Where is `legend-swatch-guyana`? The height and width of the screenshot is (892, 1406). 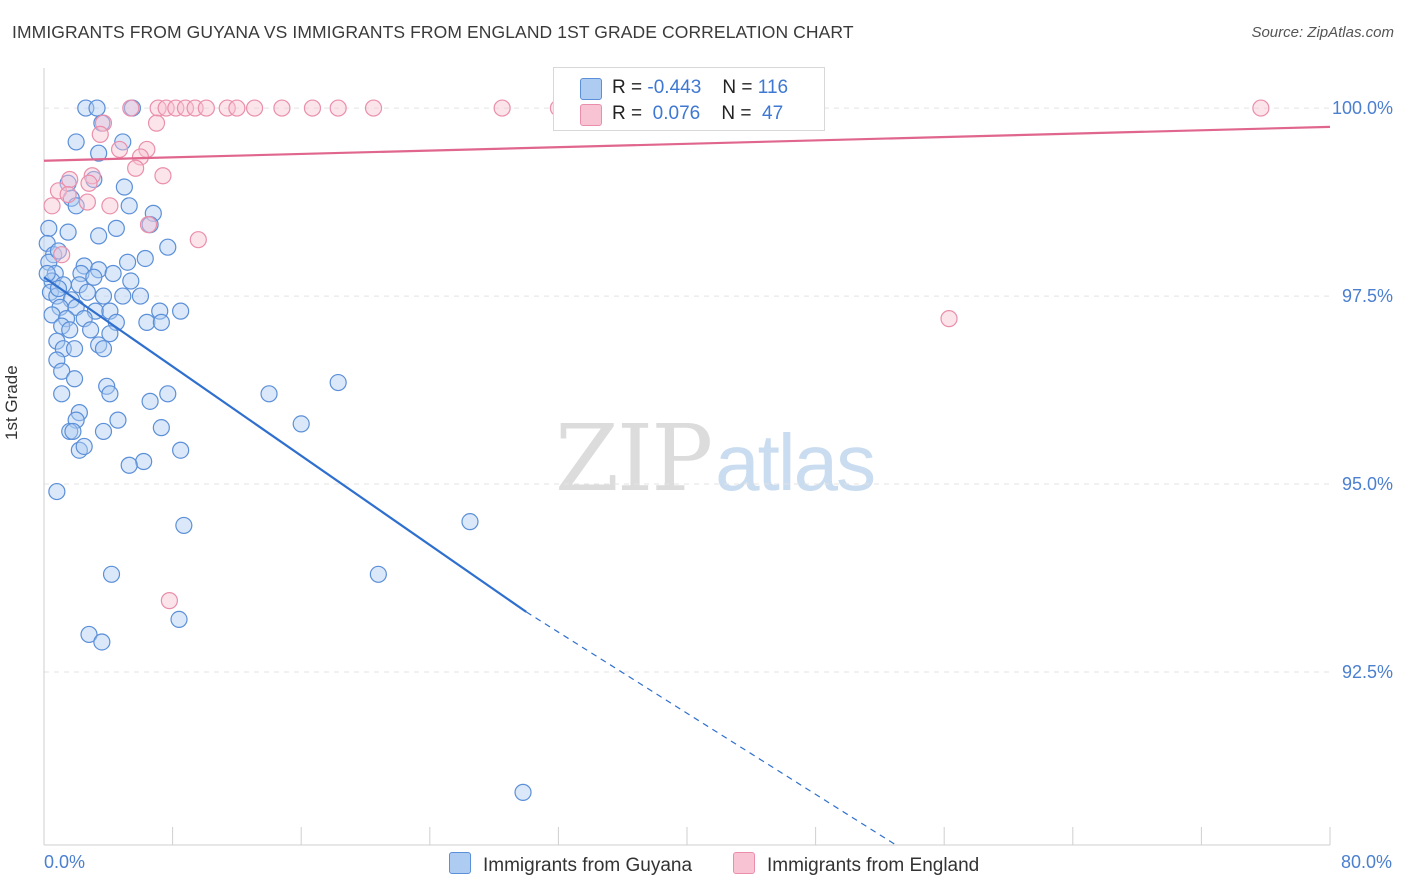
legend-swatch-guyana is located at coordinates (591, 89).